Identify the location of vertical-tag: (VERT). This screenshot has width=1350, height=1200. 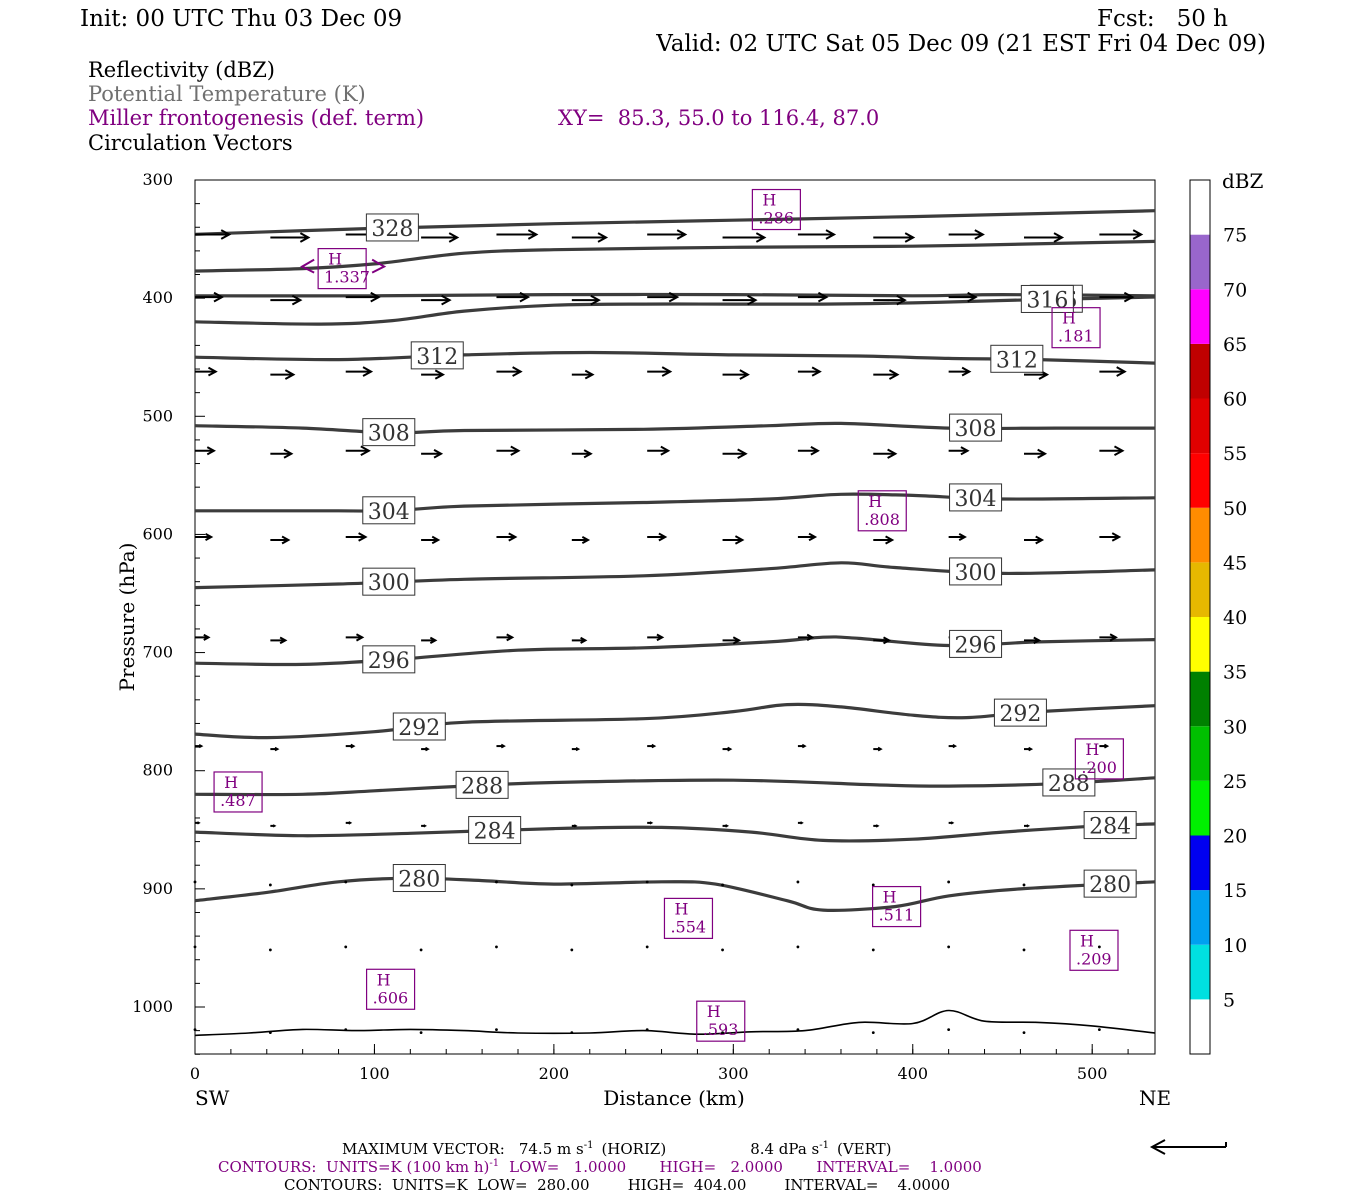
(864, 1149).